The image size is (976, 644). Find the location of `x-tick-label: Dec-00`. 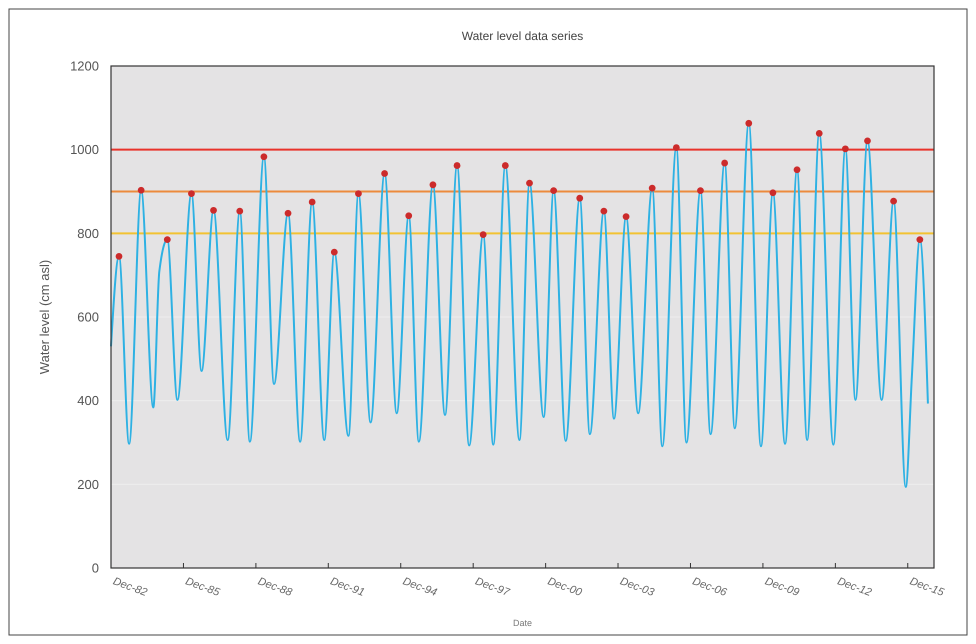

x-tick-label: Dec-00 is located at coordinates (565, 587).